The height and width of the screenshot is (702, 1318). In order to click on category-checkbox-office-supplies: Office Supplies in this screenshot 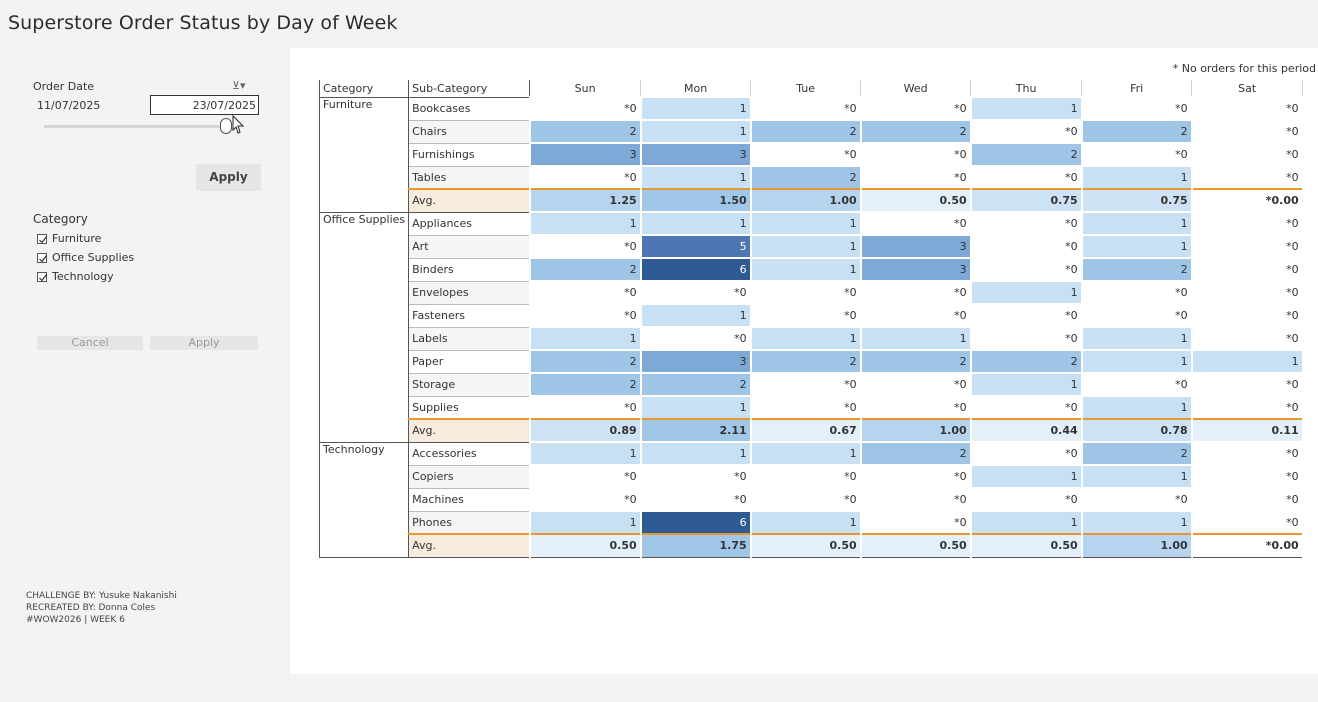, I will do `click(85, 257)`.